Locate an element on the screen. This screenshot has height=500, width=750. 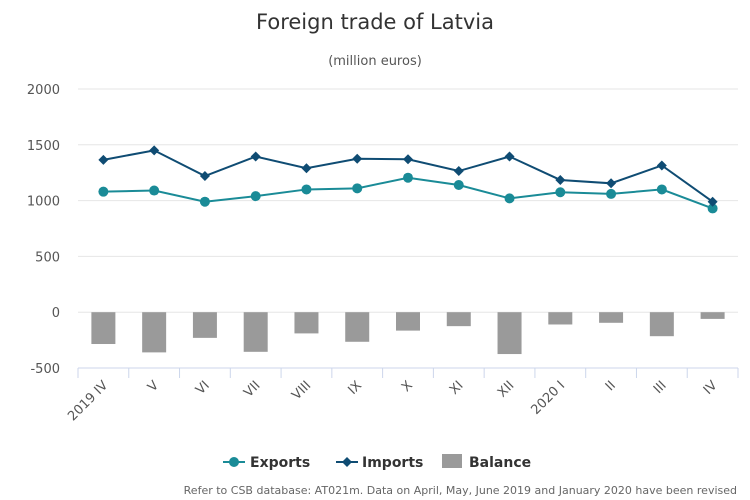
bar-balance-2019-iv is located at coordinates (103, 328).